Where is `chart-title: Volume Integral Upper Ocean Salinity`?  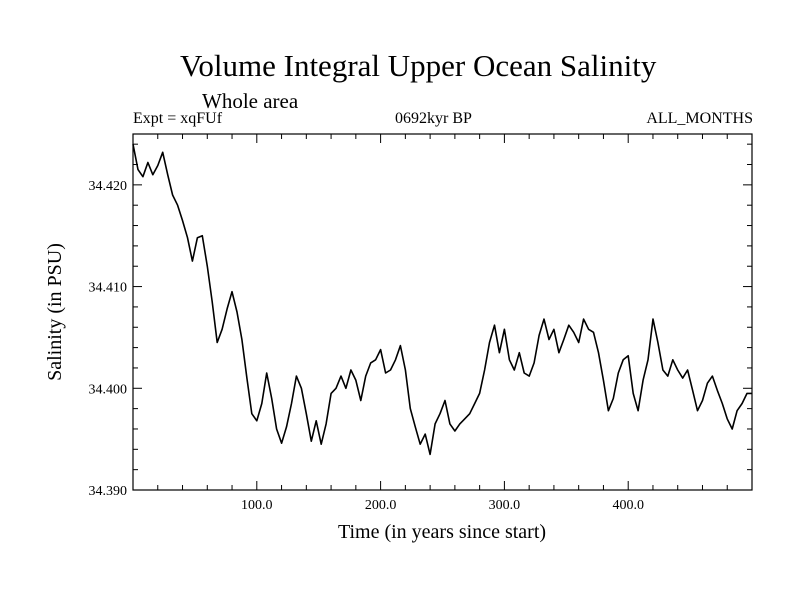 chart-title: Volume Integral Upper Ocean Salinity is located at coordinates (418, 65).